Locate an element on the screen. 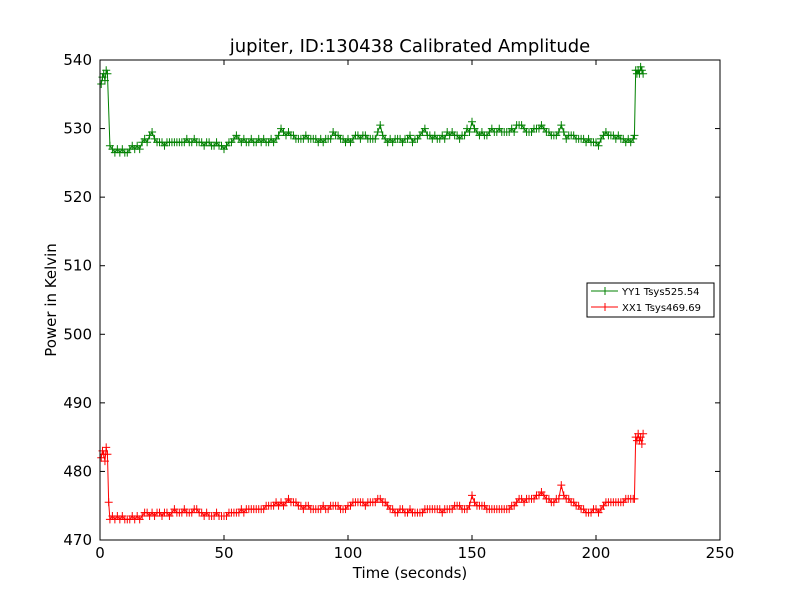  x-tick-label-3: 150 is located at coordinates (472, 553).